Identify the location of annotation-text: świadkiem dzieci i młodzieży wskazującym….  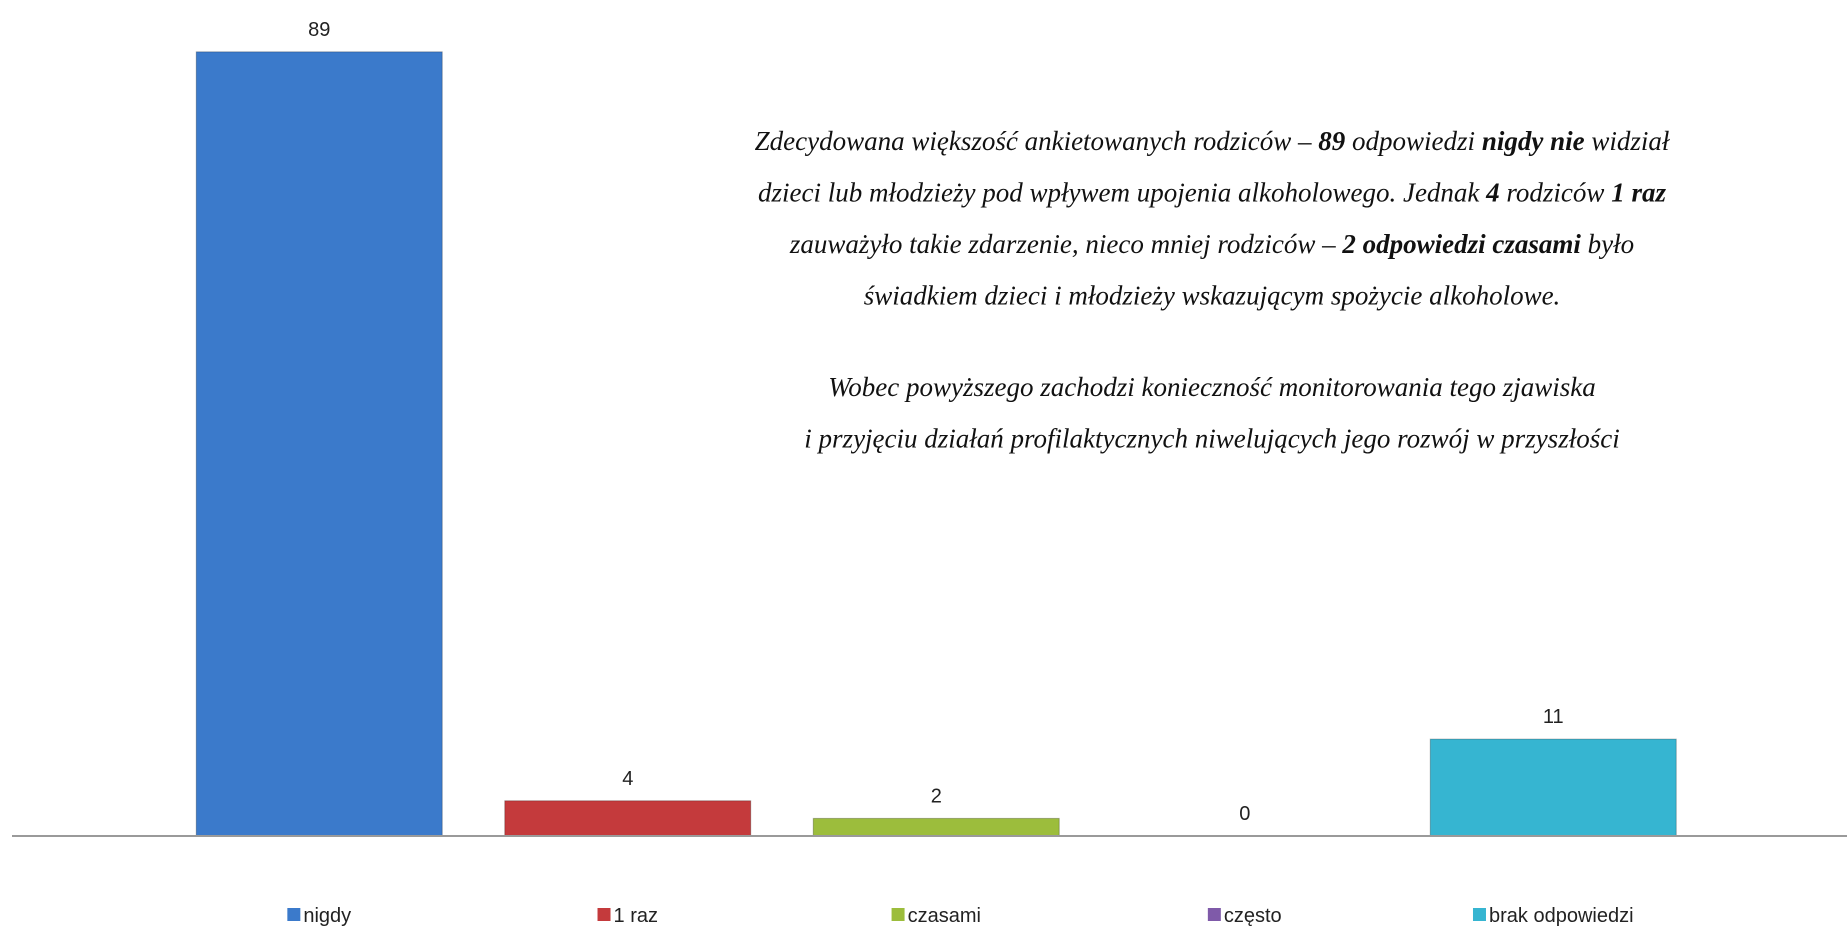
(1212, 296).